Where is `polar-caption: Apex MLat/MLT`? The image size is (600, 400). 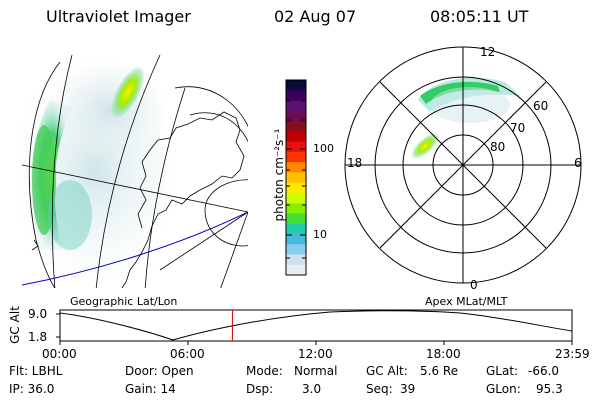 polar-caption: Apex MLat/MLT is located at coordinates (466, 301).